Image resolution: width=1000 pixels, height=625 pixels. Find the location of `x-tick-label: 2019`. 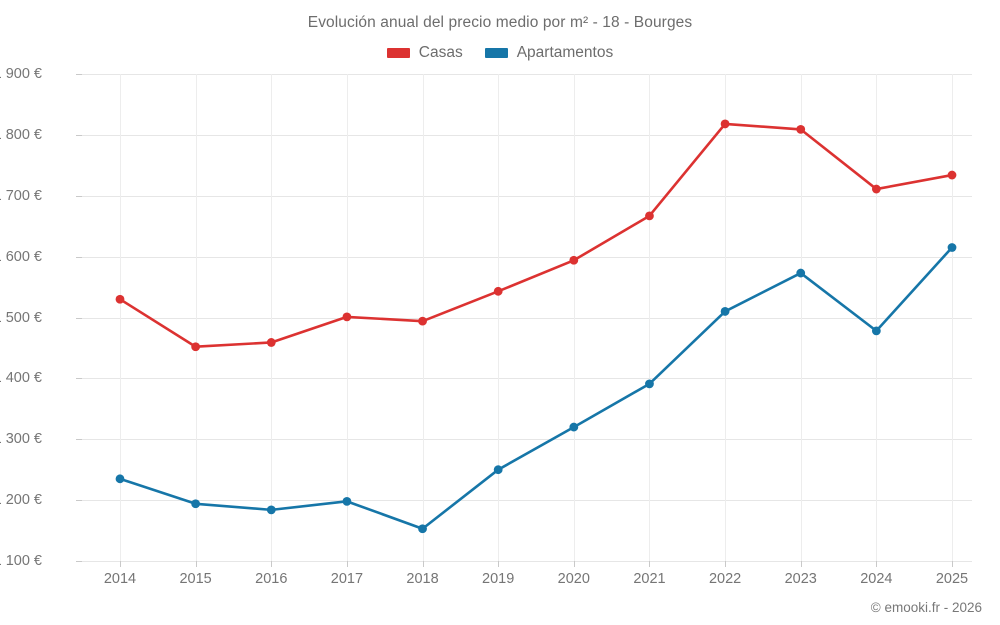

x-tick-label: 2019 is located at coordinates (498, 579).